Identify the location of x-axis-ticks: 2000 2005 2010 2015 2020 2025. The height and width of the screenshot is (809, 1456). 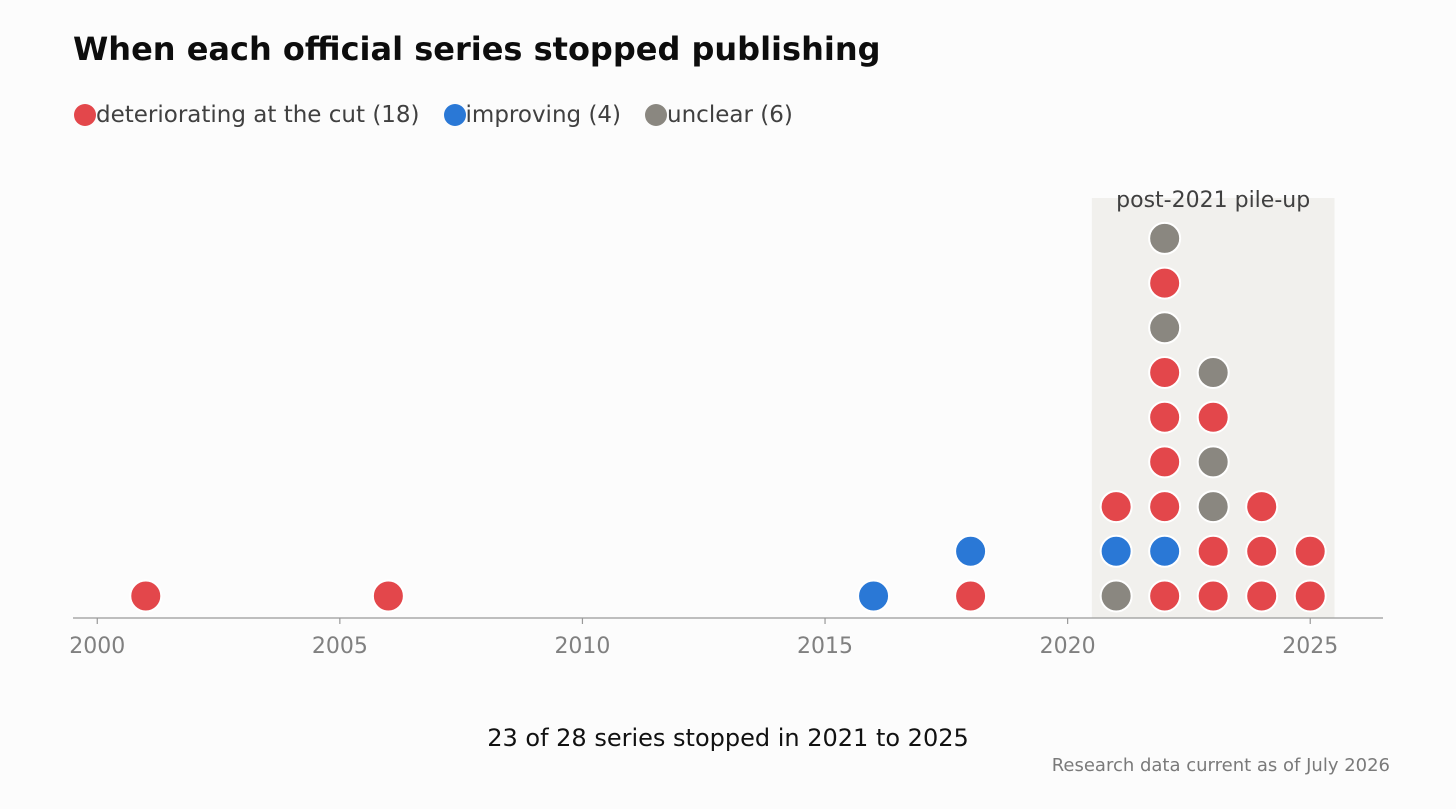
(703, 638).